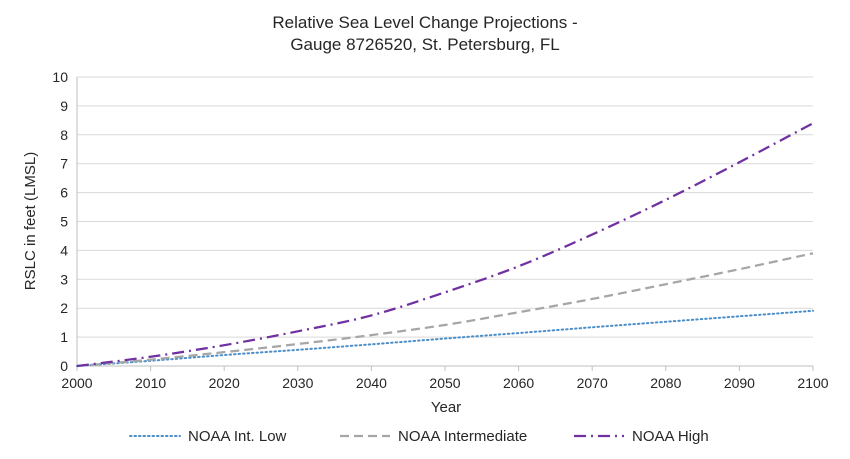  Describe the element at coordinates (446, 407) in the screenshot. I see `x-axis-label: Year` at that location.